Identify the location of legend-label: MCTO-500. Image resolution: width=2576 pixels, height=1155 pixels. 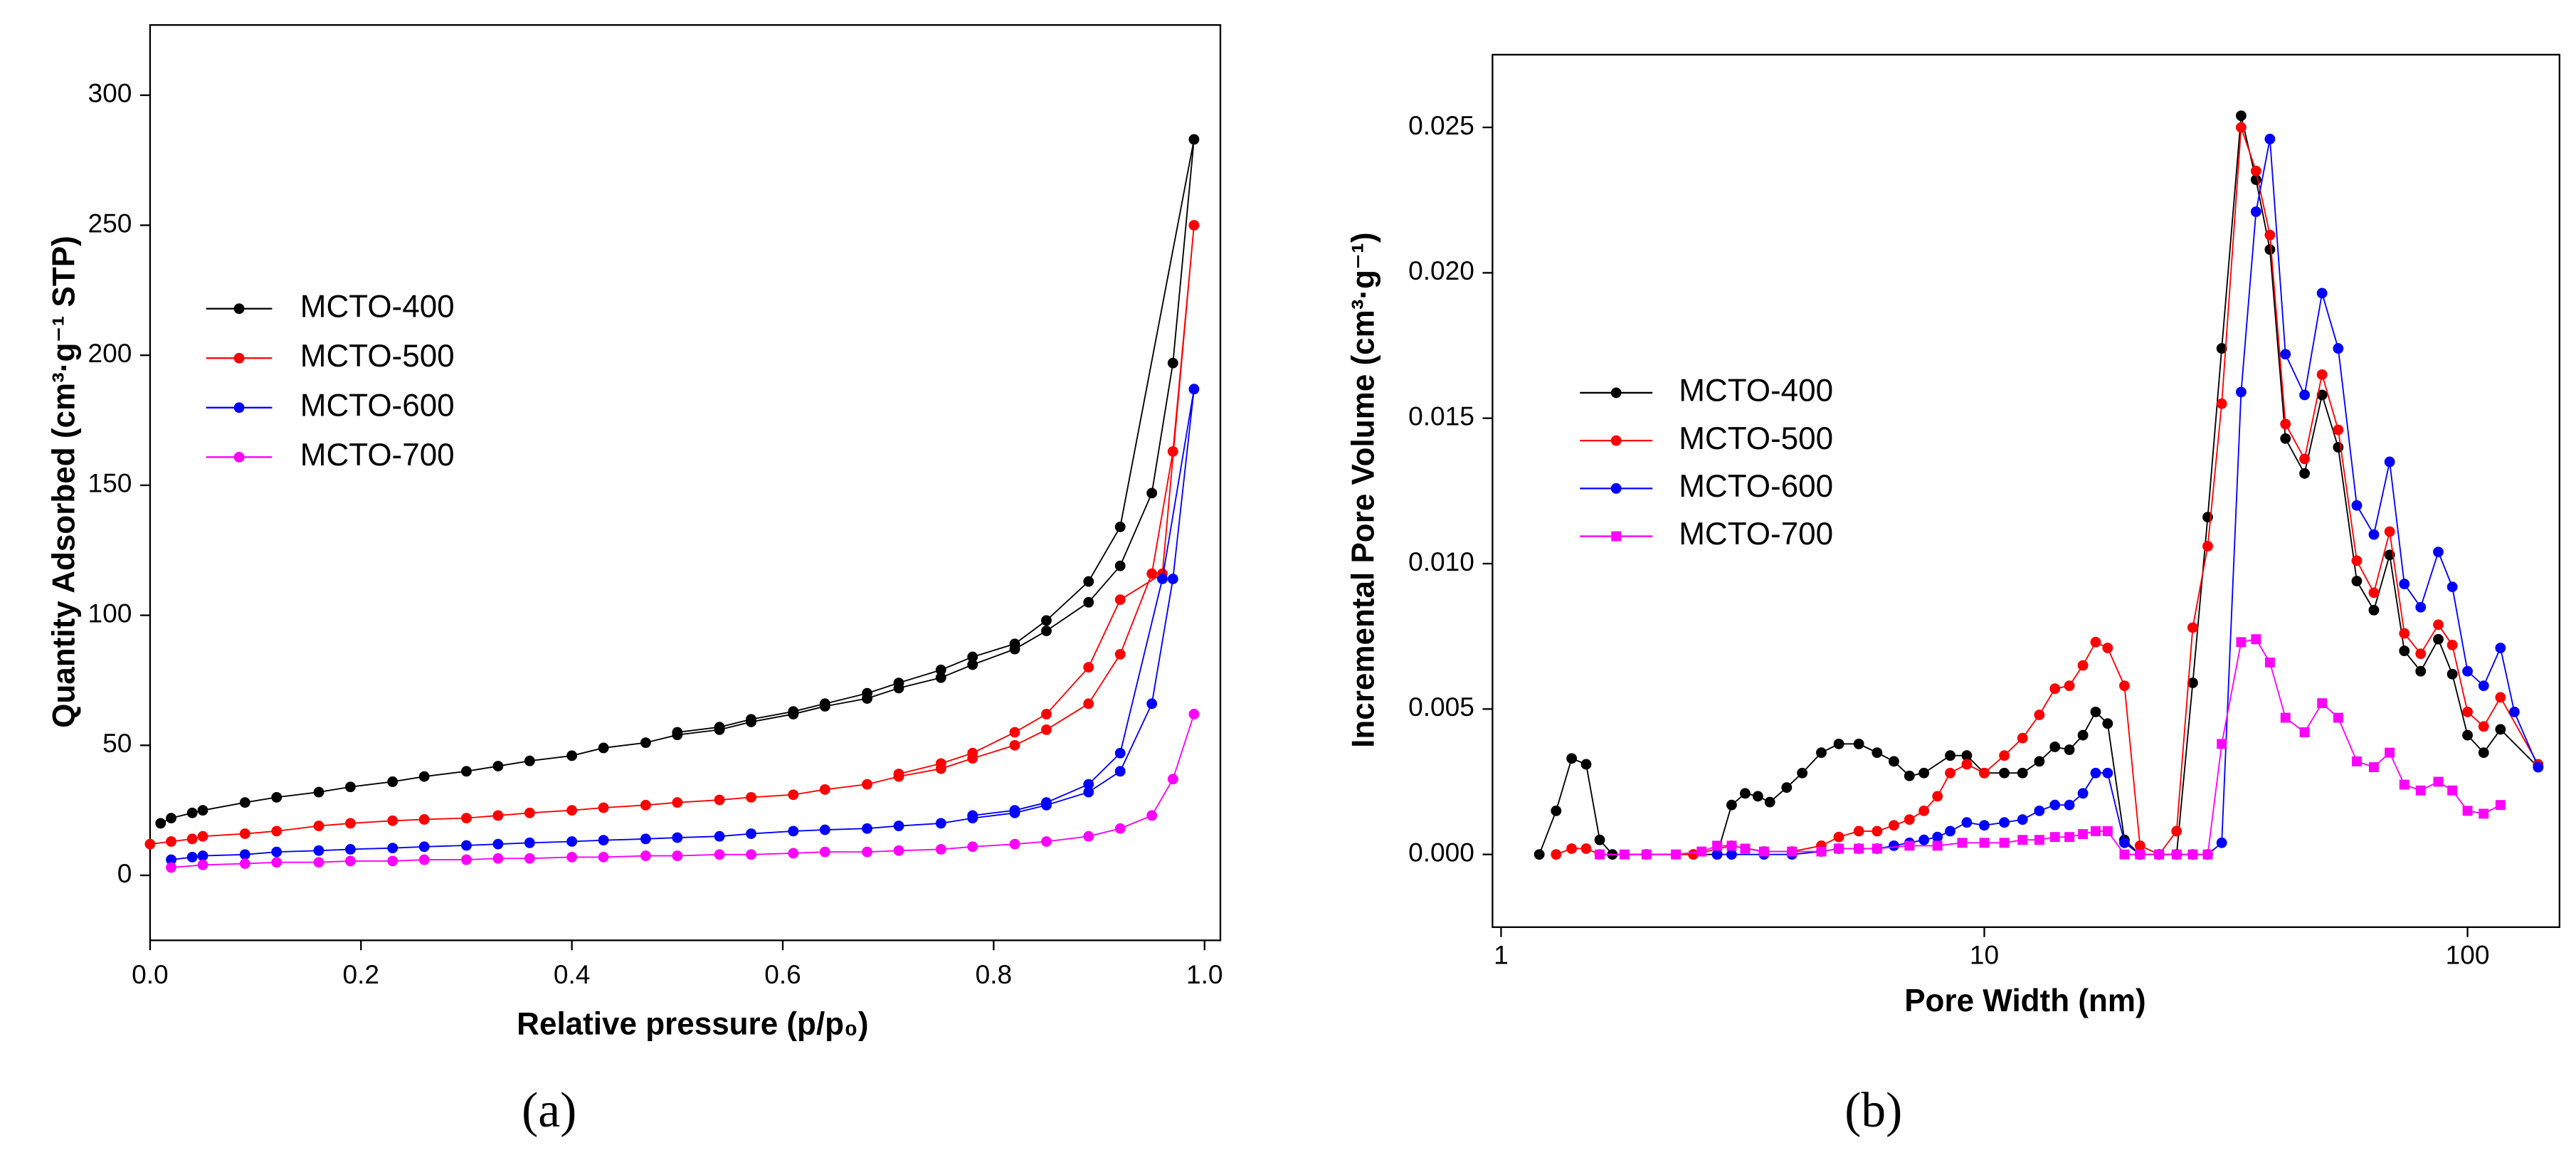
(1756, 438).